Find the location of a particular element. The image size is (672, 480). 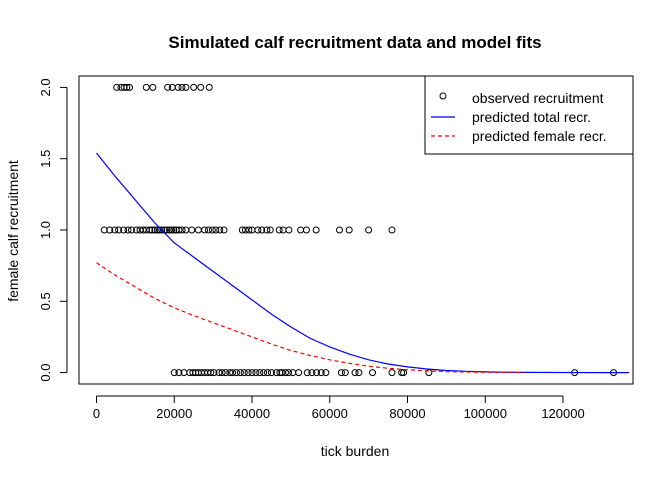

x-axis-label: tick burden is located at coordinates (355, 451).